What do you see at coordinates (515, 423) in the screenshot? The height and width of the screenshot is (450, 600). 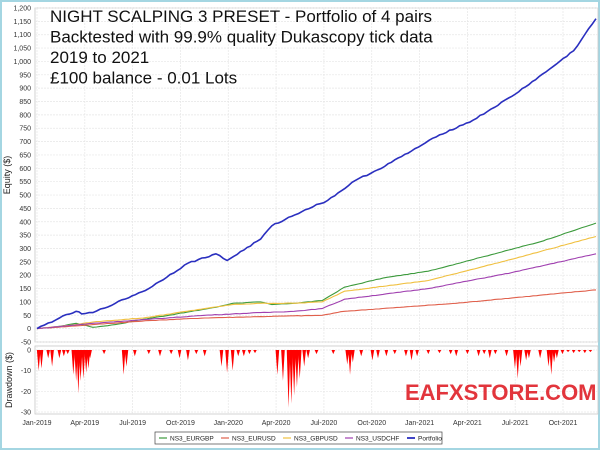 I see `x-tick-label: Jul-2021` at bounding box center [515, 423].